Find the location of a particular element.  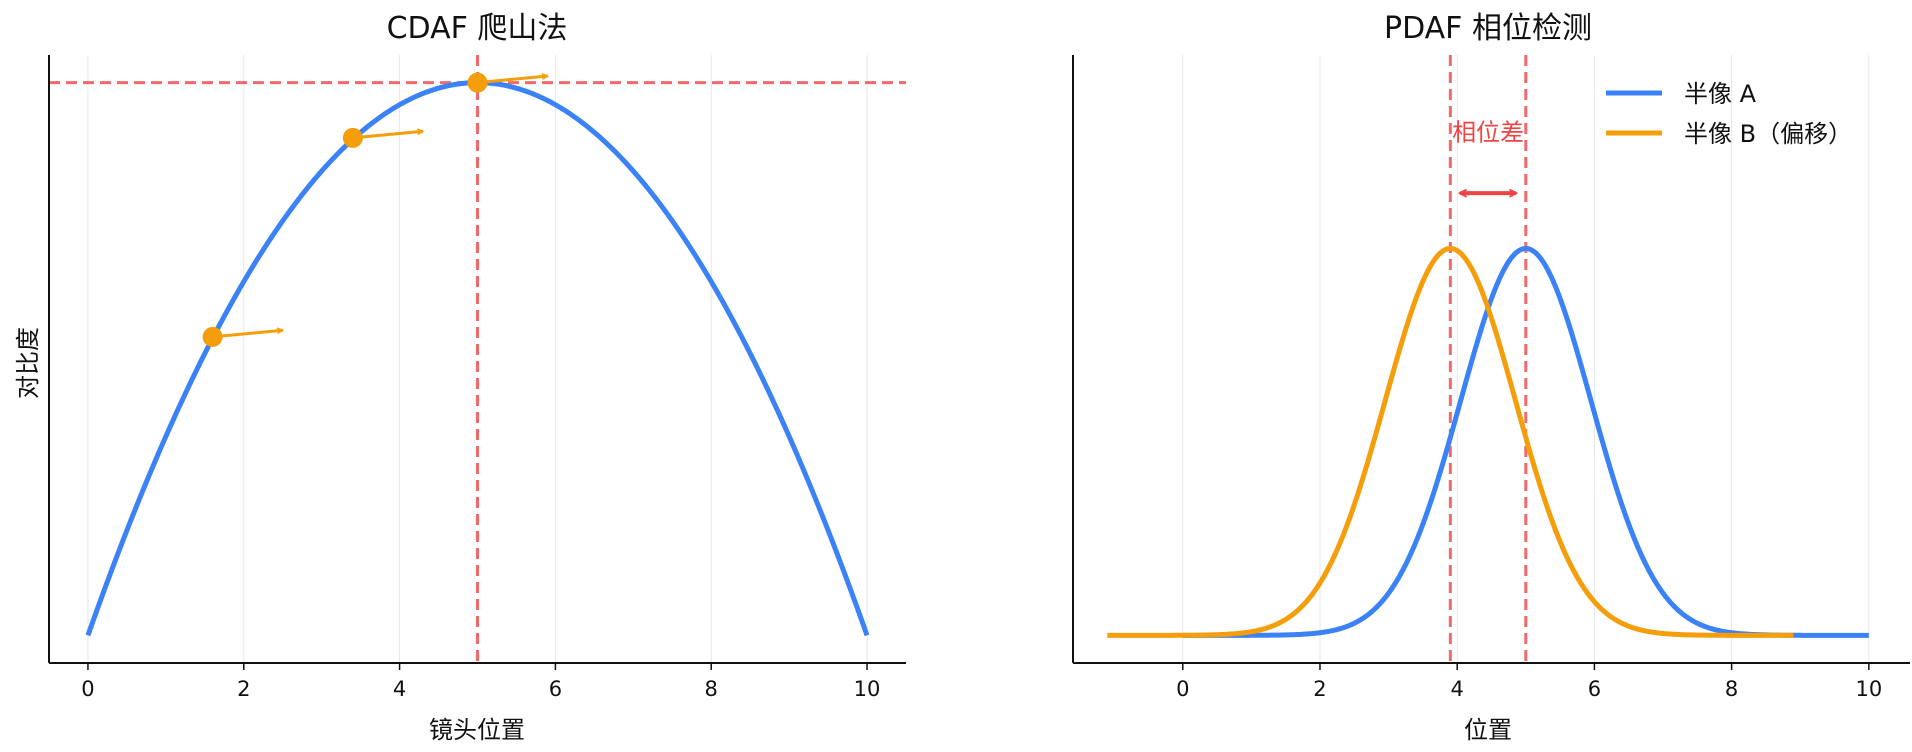

pdaf-x-axis-label: 位置 is located at coordinates (1488, 730).